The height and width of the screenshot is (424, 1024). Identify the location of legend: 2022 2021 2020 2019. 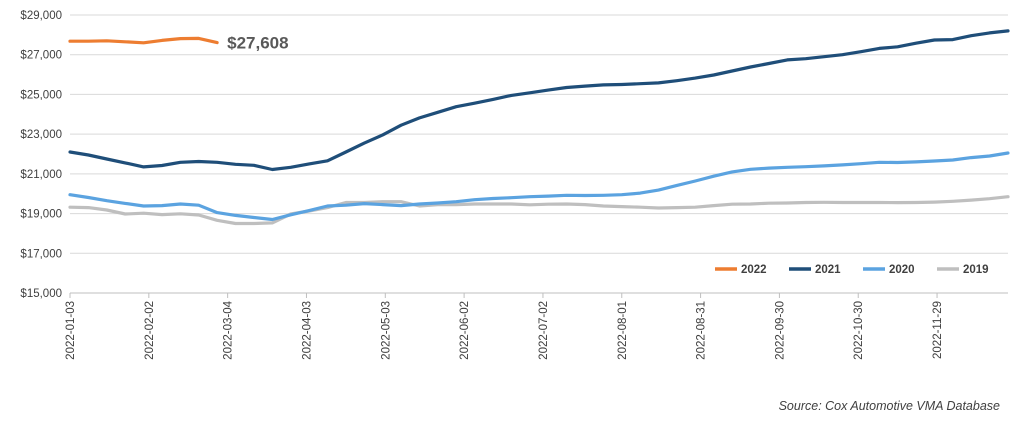
(852, 270).